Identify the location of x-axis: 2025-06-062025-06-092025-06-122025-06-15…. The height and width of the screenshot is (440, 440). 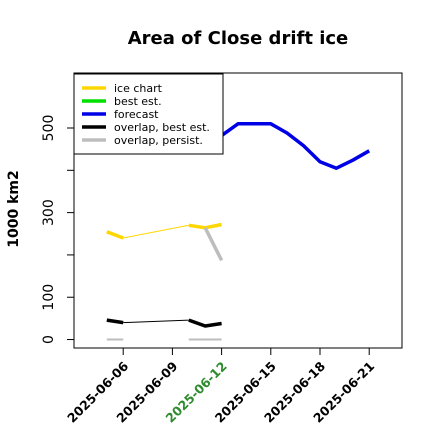
(220, 387).